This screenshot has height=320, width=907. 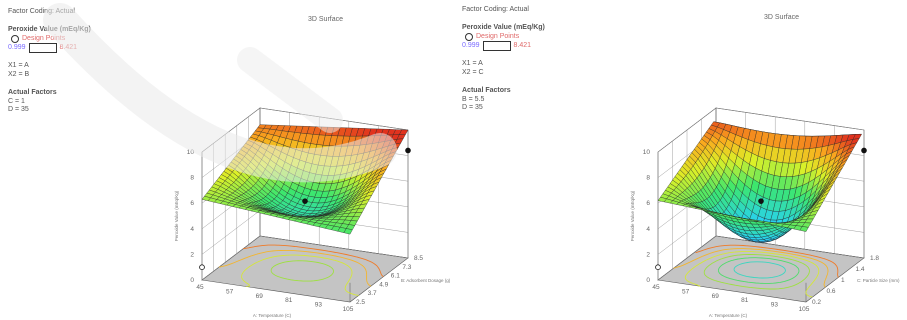 I want to click on y-axis-title: C: Particle Size (mm), so click(x=878, y=280).